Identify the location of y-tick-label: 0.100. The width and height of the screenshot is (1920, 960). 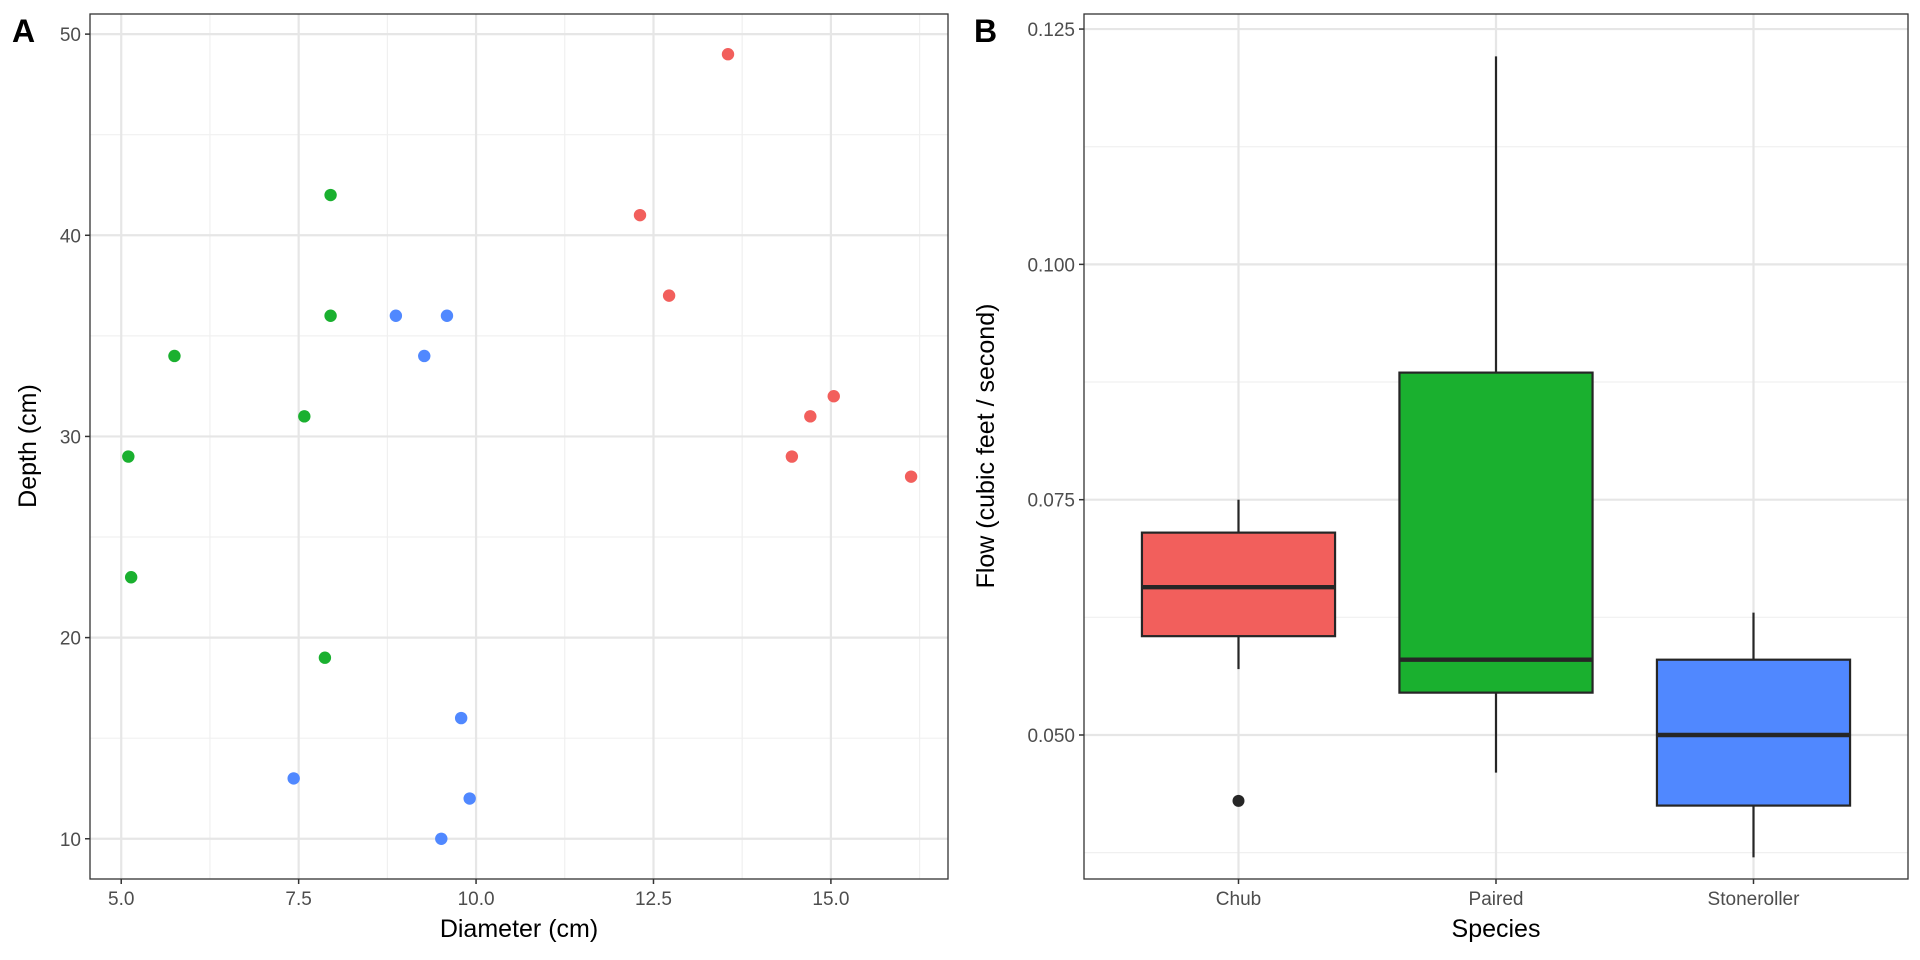
(1051, 265).